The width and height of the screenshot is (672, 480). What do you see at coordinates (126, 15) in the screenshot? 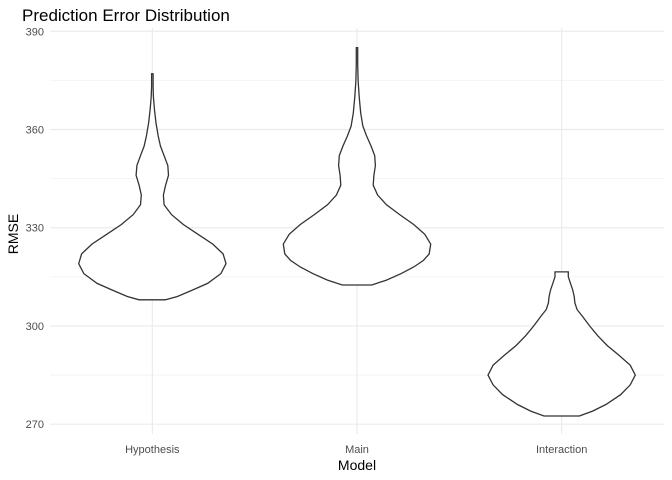
I see `chart-title: Prediction Error Distribution` at bounding box center [126, 15].